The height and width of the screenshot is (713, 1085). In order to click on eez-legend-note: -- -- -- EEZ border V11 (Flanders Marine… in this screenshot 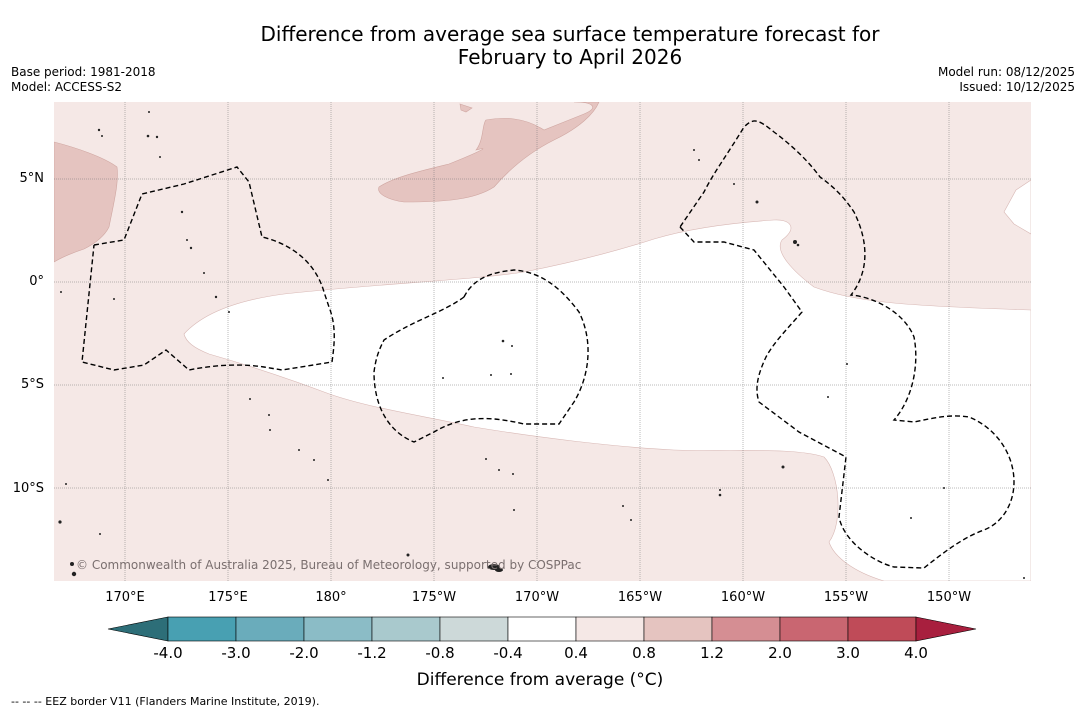, I will do `click(165, 701)`.